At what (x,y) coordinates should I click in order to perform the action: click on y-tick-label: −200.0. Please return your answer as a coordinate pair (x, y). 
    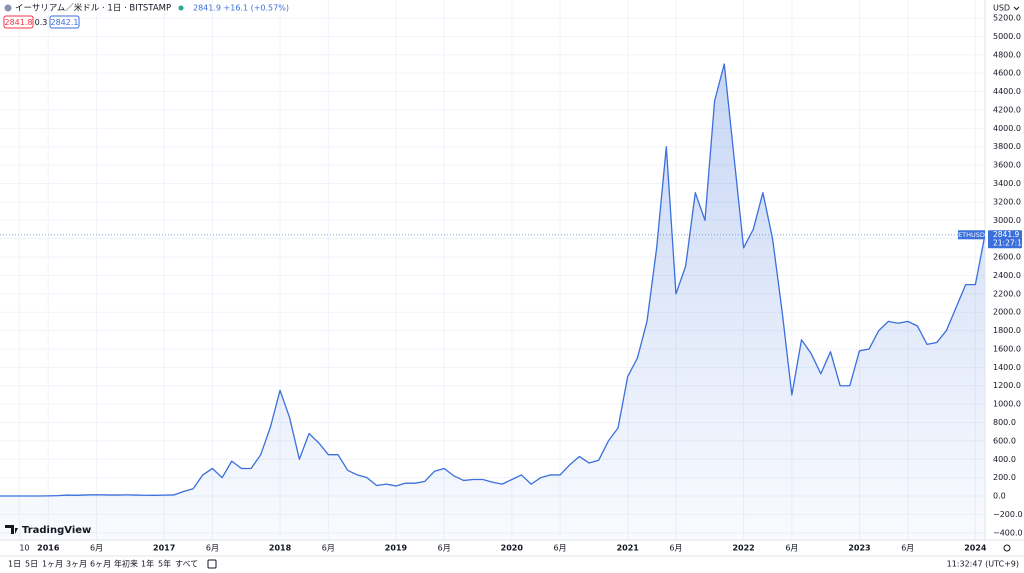
    Looking at the image, I should click on (1008, 514).